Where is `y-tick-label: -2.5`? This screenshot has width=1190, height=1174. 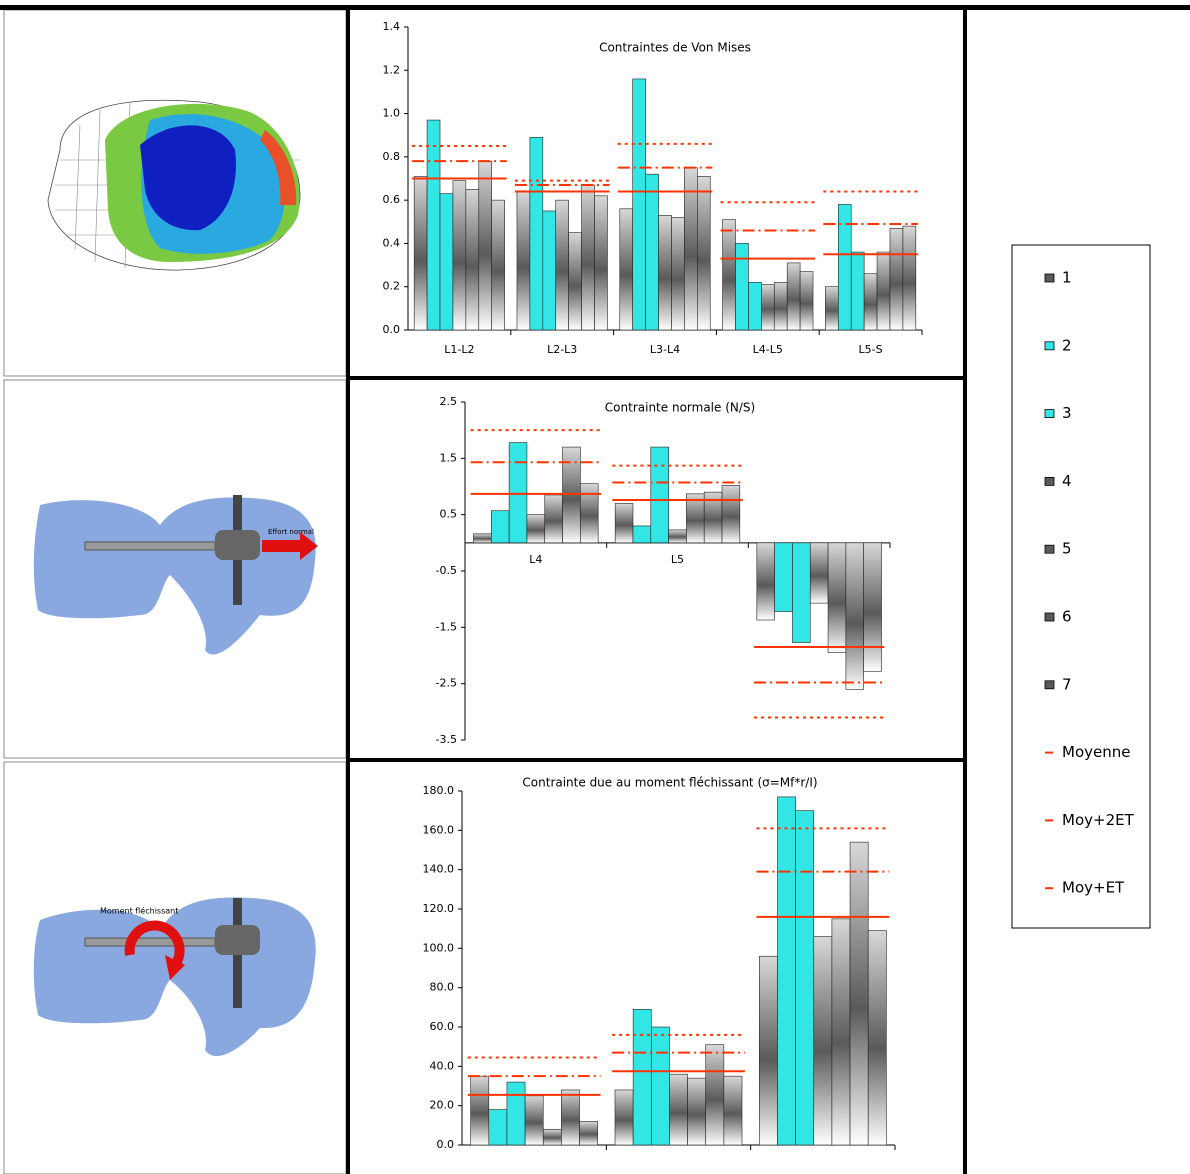
y-tick-label: -2.5 is located at coordinates (446, 683).